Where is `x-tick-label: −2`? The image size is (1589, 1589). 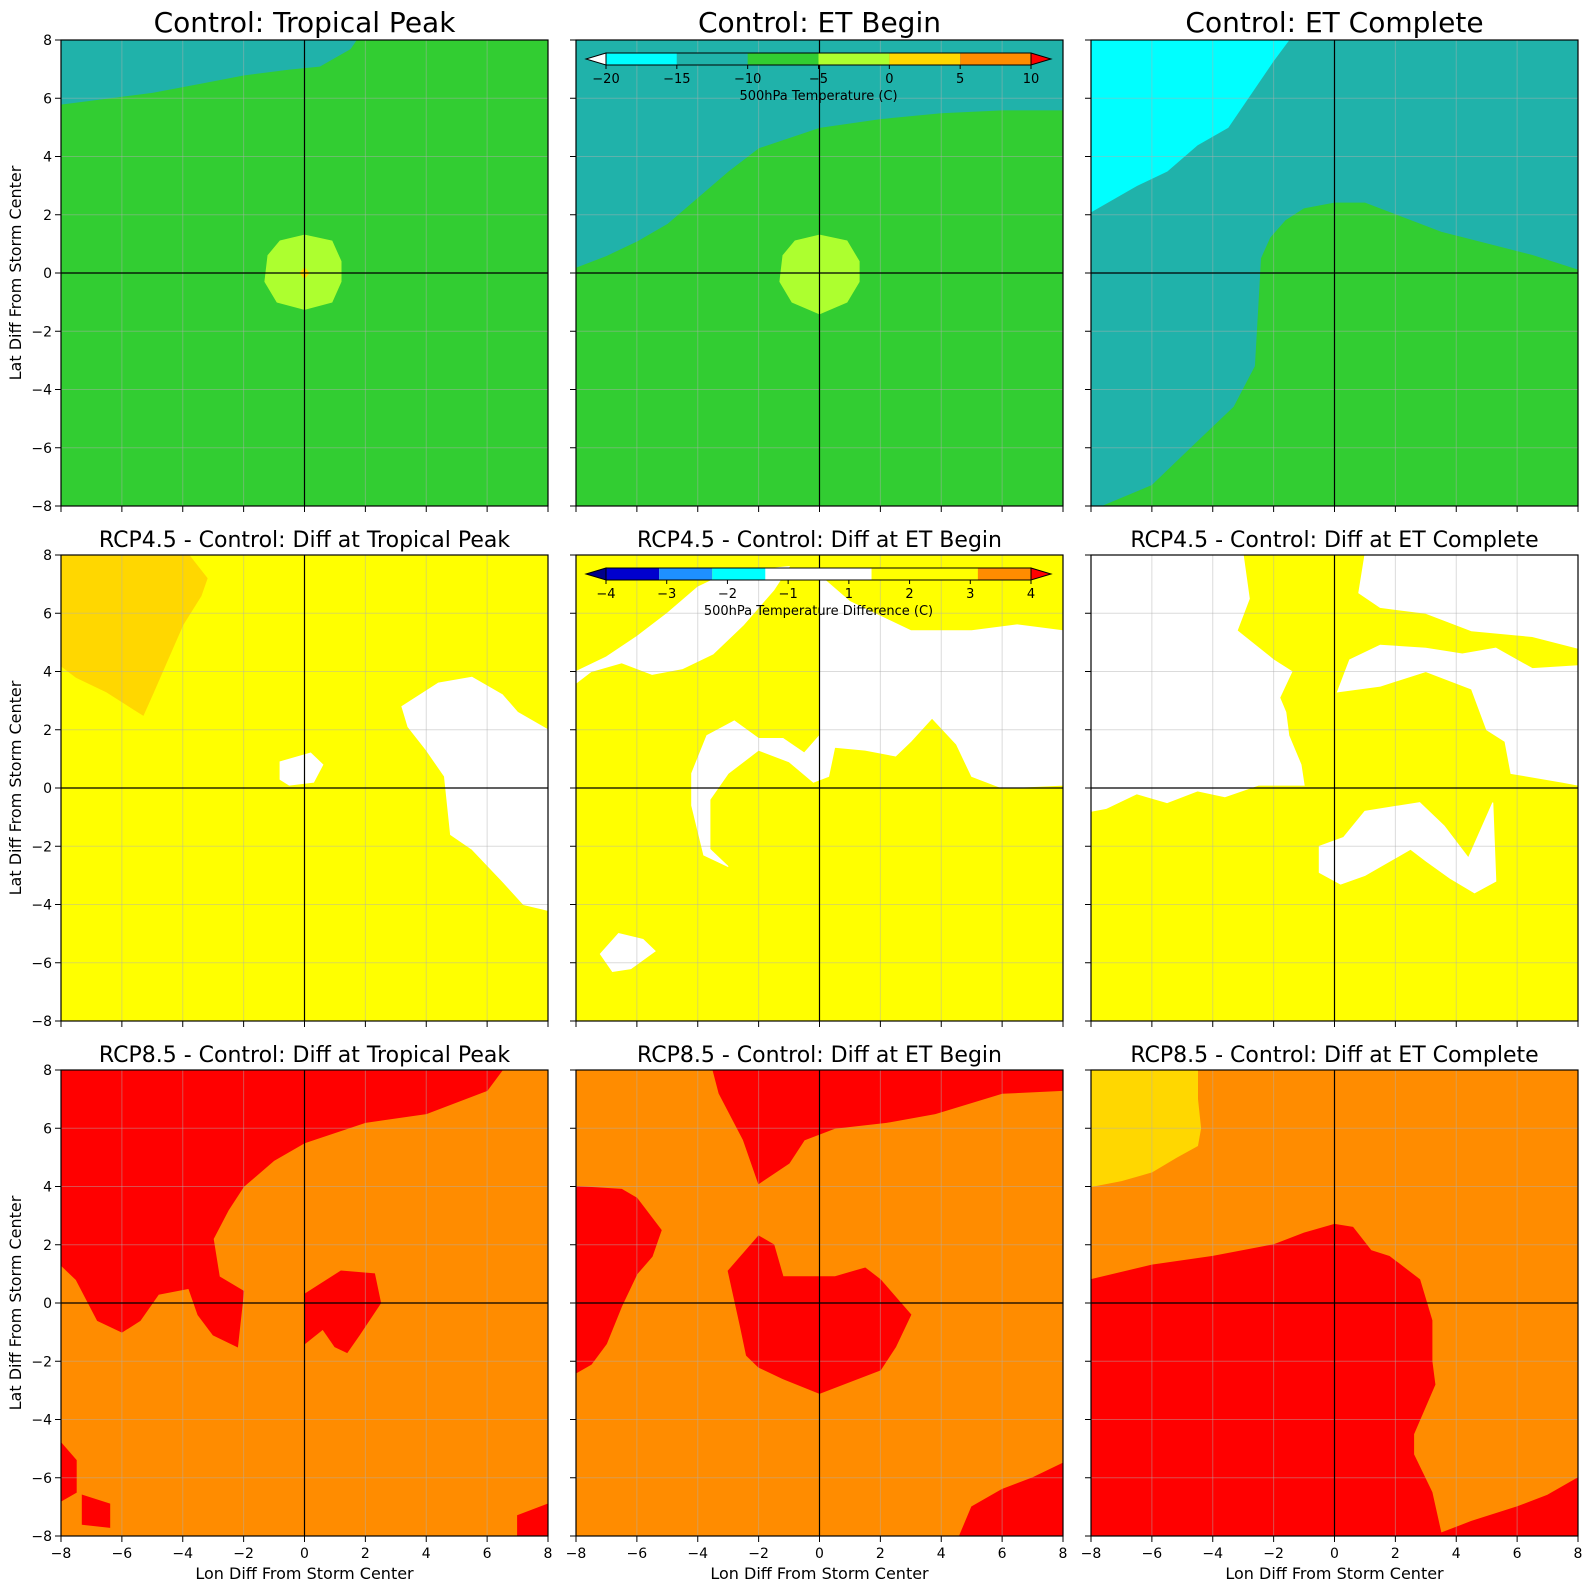
x-tick-label: −2 is located at coordinates (243, 1554).